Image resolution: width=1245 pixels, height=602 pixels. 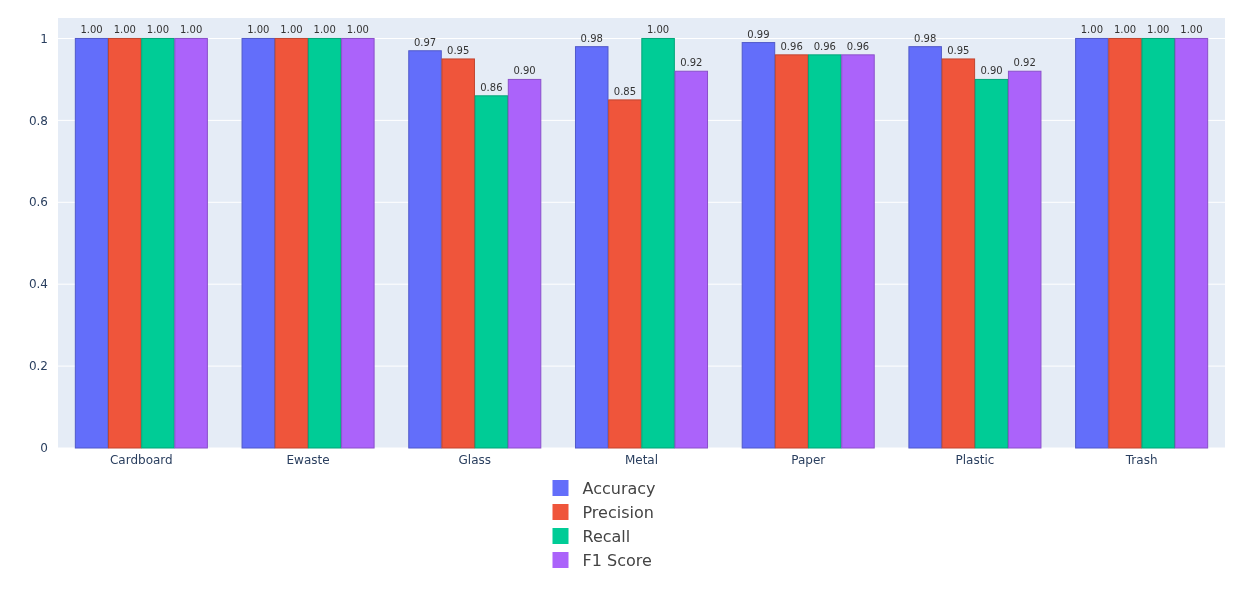 I want to click on y-tick-label: 0, so click(x=44, y=448).